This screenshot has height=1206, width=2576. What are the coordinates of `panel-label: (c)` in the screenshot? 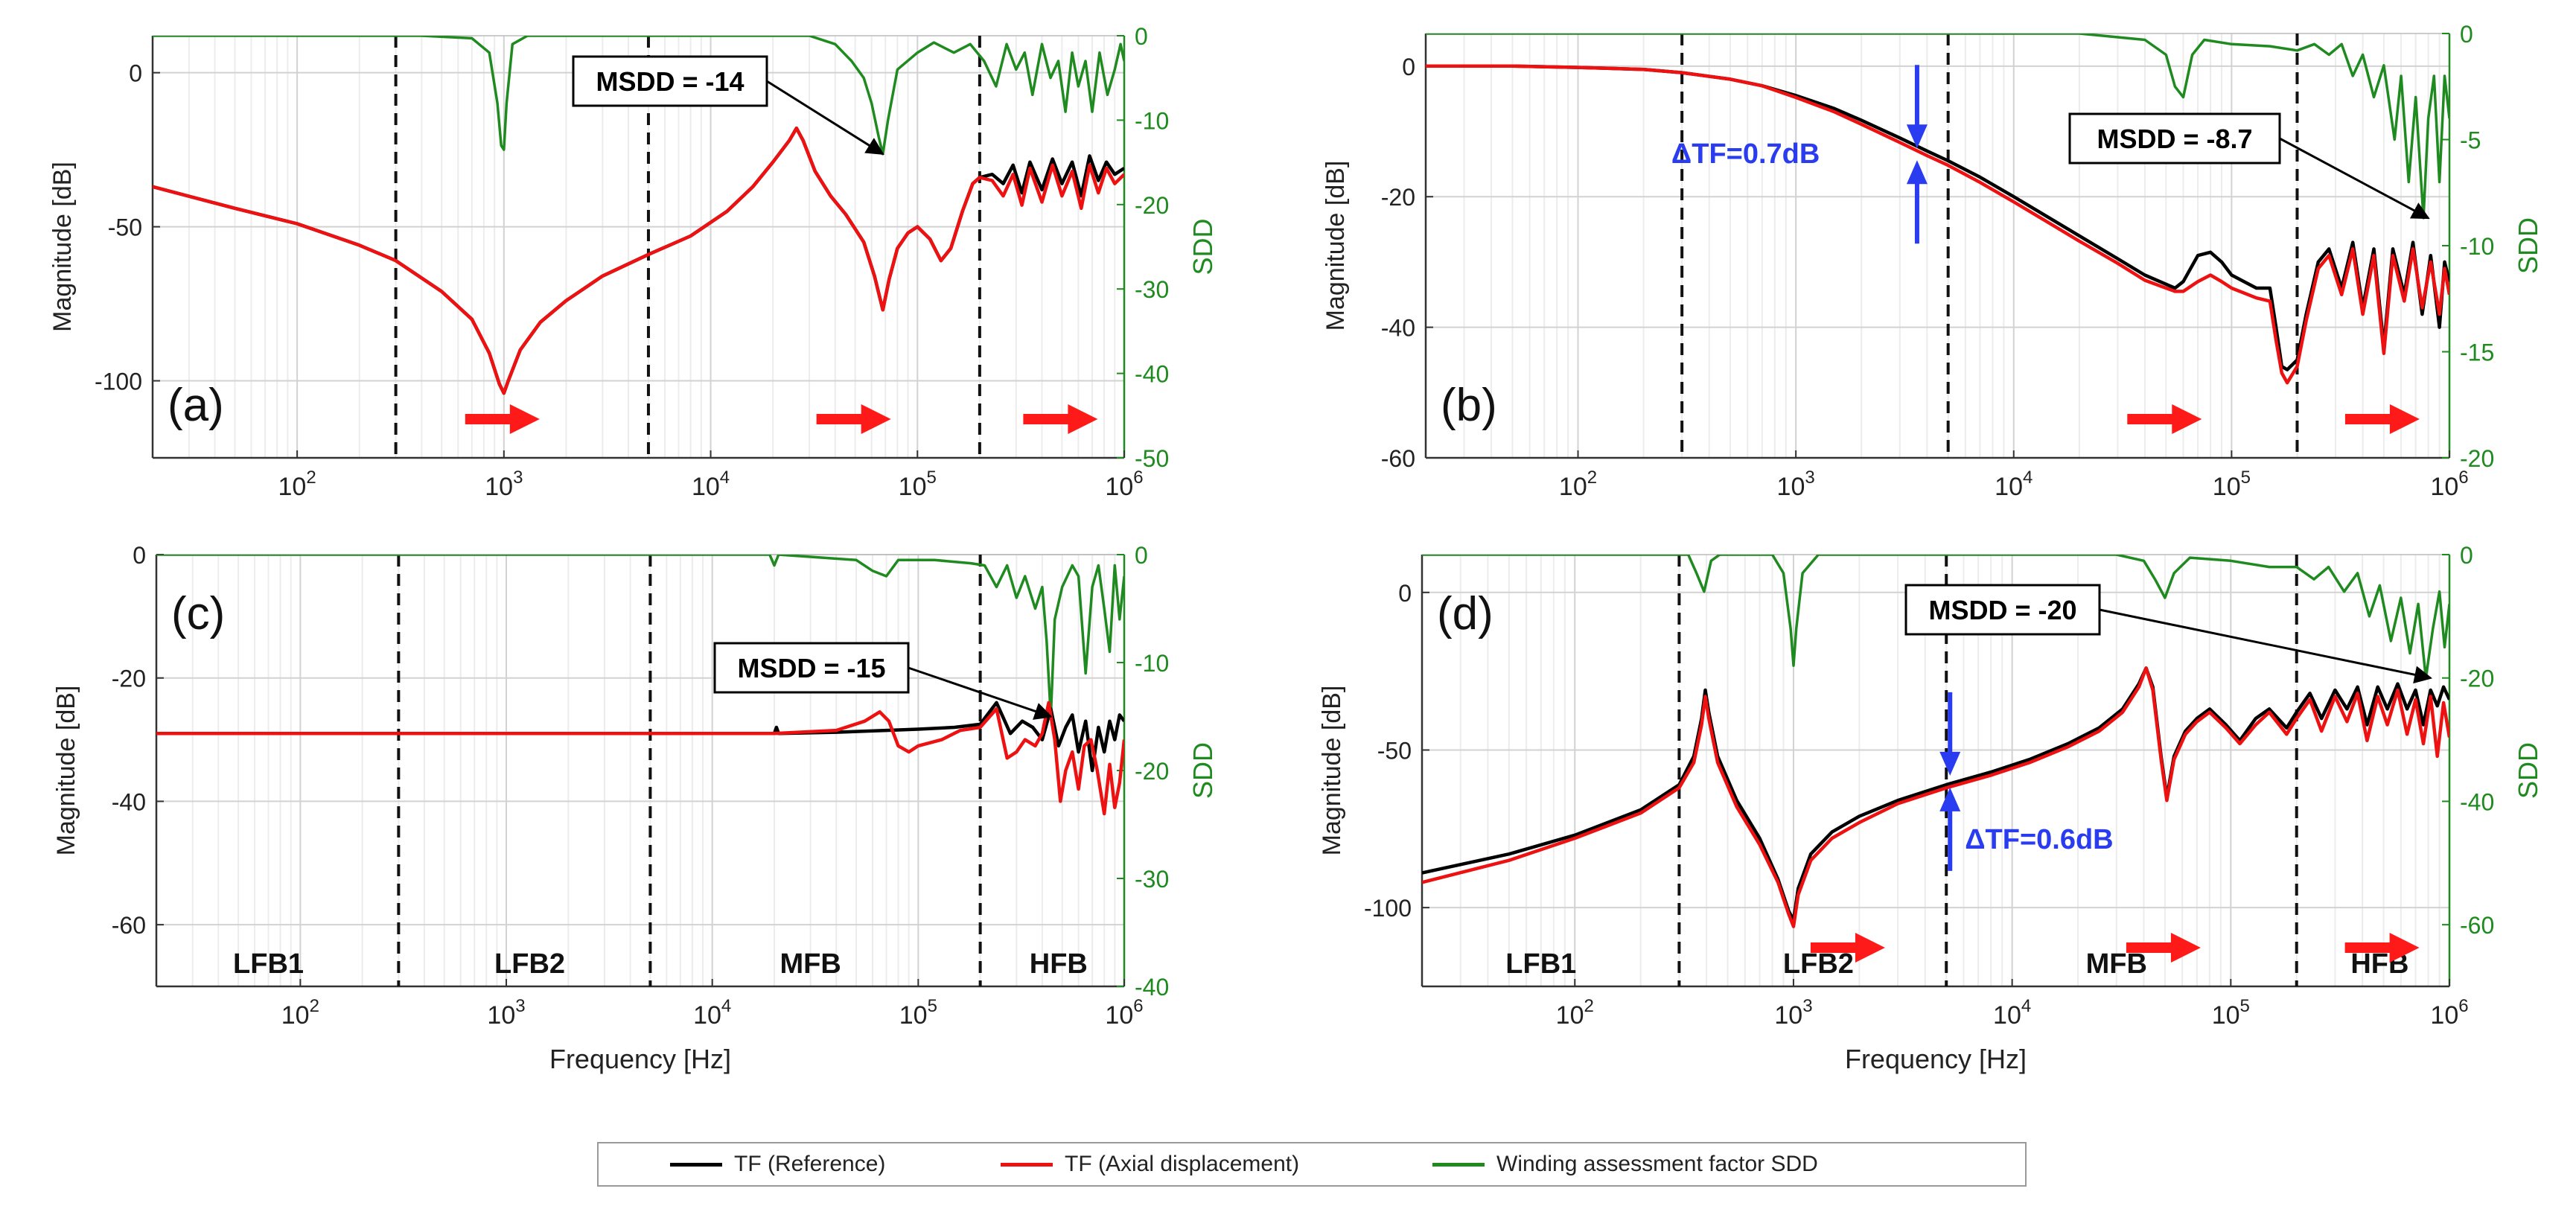 It's located at (198, 614).